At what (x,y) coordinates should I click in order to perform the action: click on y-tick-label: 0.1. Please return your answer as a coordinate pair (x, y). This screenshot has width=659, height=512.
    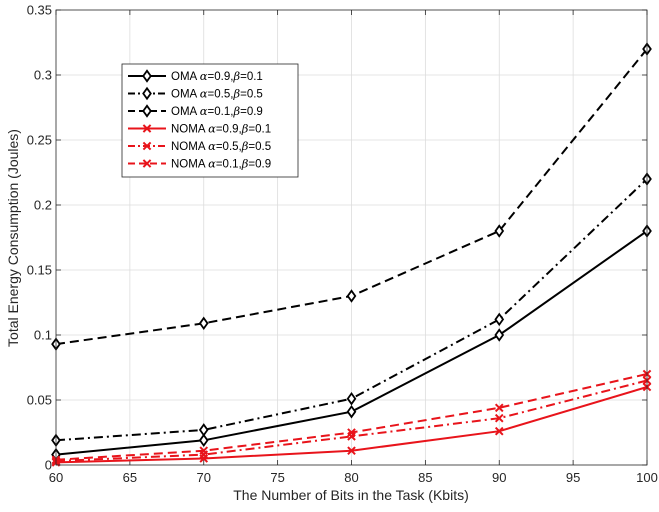
    Looking at the image, I should click on (43, 335).